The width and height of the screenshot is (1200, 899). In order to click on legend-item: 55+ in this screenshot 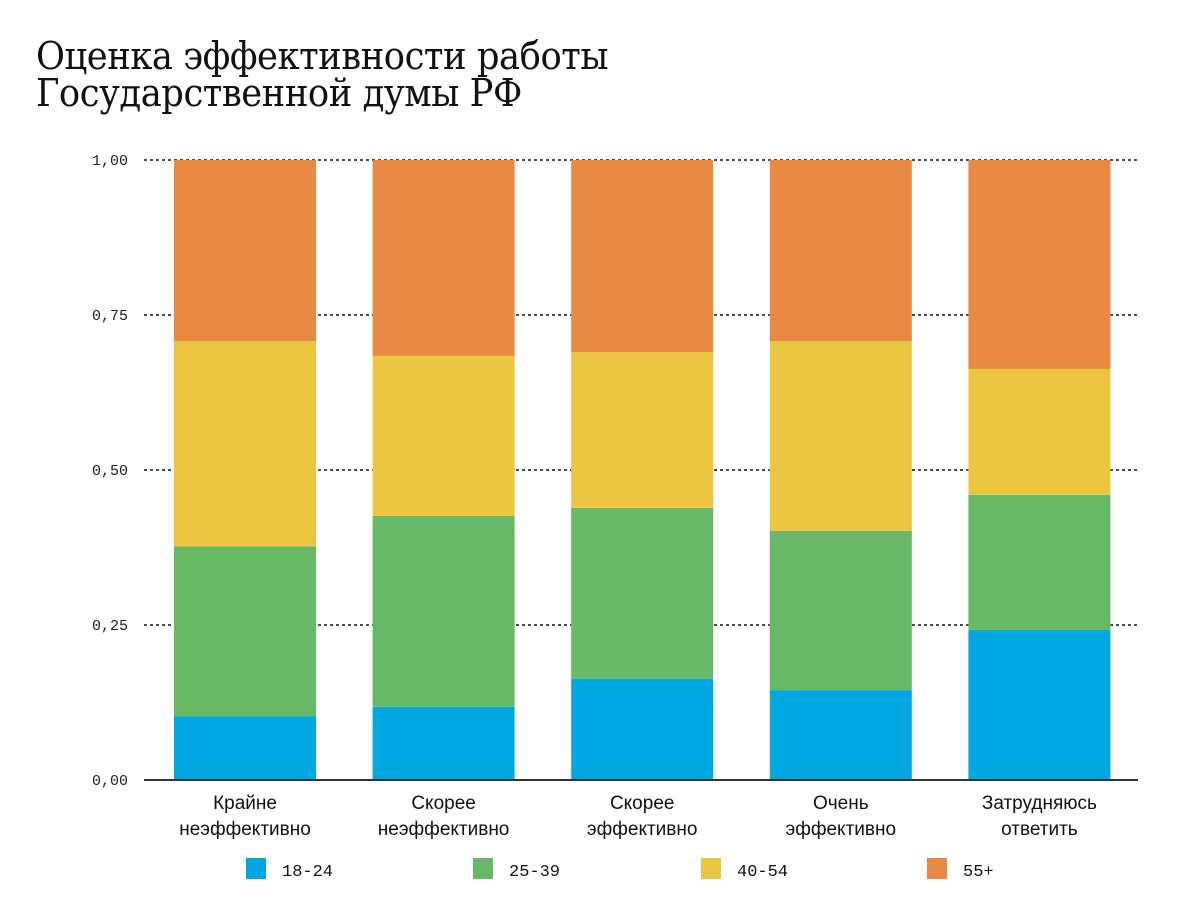, I will do `click(960, 870)`.